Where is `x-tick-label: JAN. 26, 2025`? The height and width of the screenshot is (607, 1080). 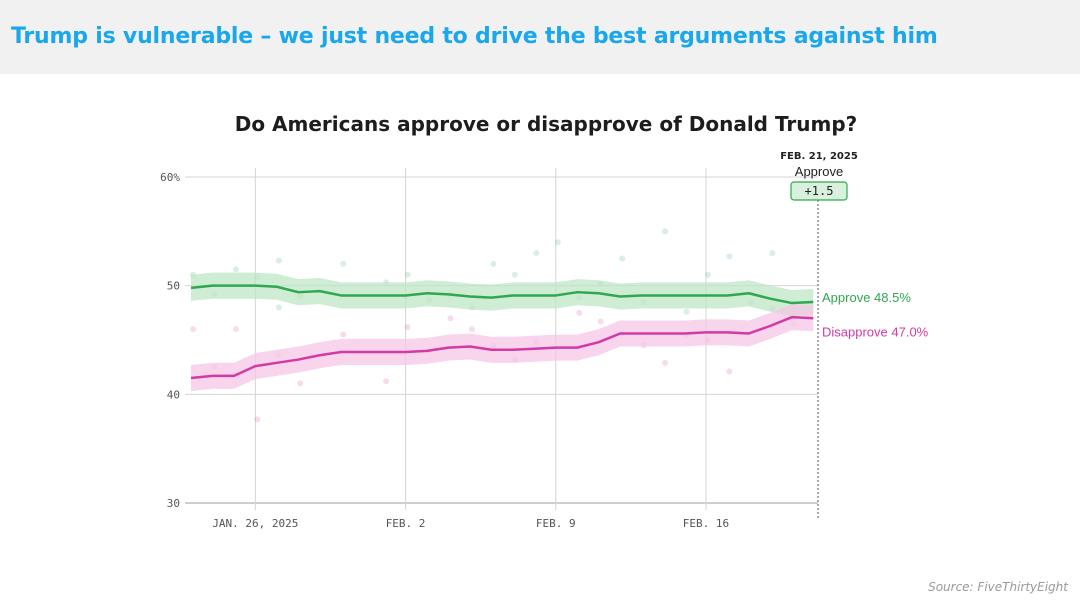
x-tick-label: JAN. 26, 2025 is located at coordinates (255, 523).